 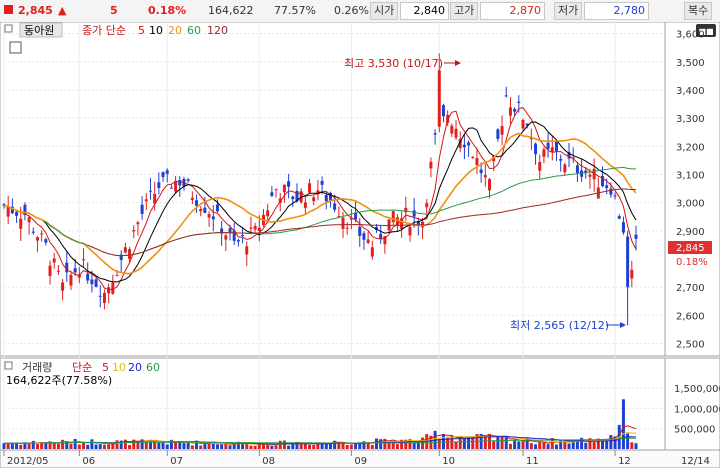 What do you see at coordinates (217, 30) in the screenshot?
I see `ma-legend-120: 120` at bounding box center [217, 30].